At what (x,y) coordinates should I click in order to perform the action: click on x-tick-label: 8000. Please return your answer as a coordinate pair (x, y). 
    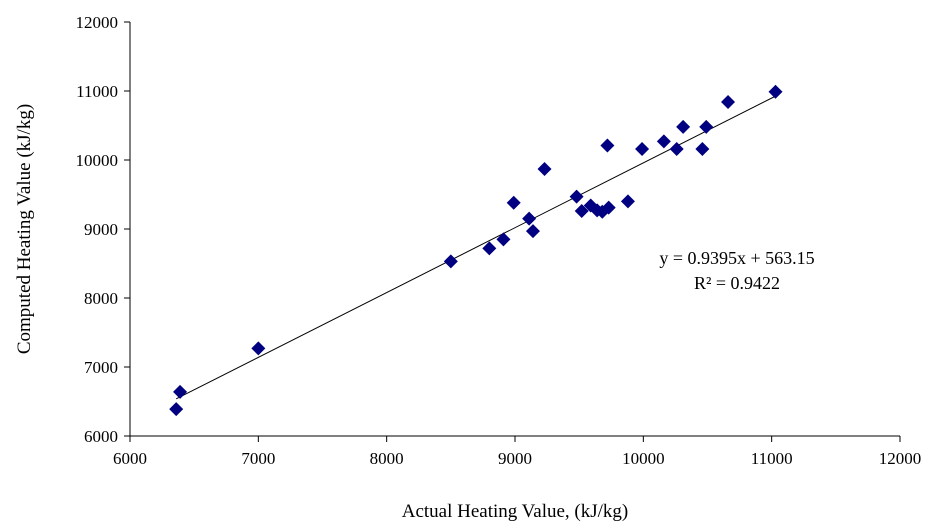
    Looking at the image, I should click on (387, 458).